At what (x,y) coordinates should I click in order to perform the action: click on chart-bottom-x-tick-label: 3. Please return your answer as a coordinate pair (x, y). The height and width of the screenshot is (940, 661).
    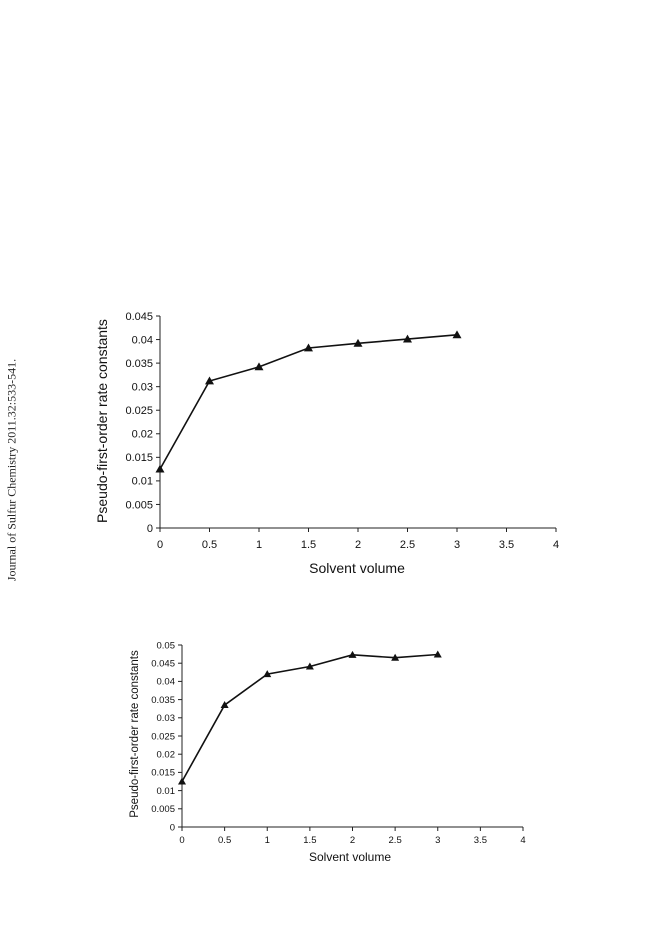
    Looking at the image, I should click on (437, 840).